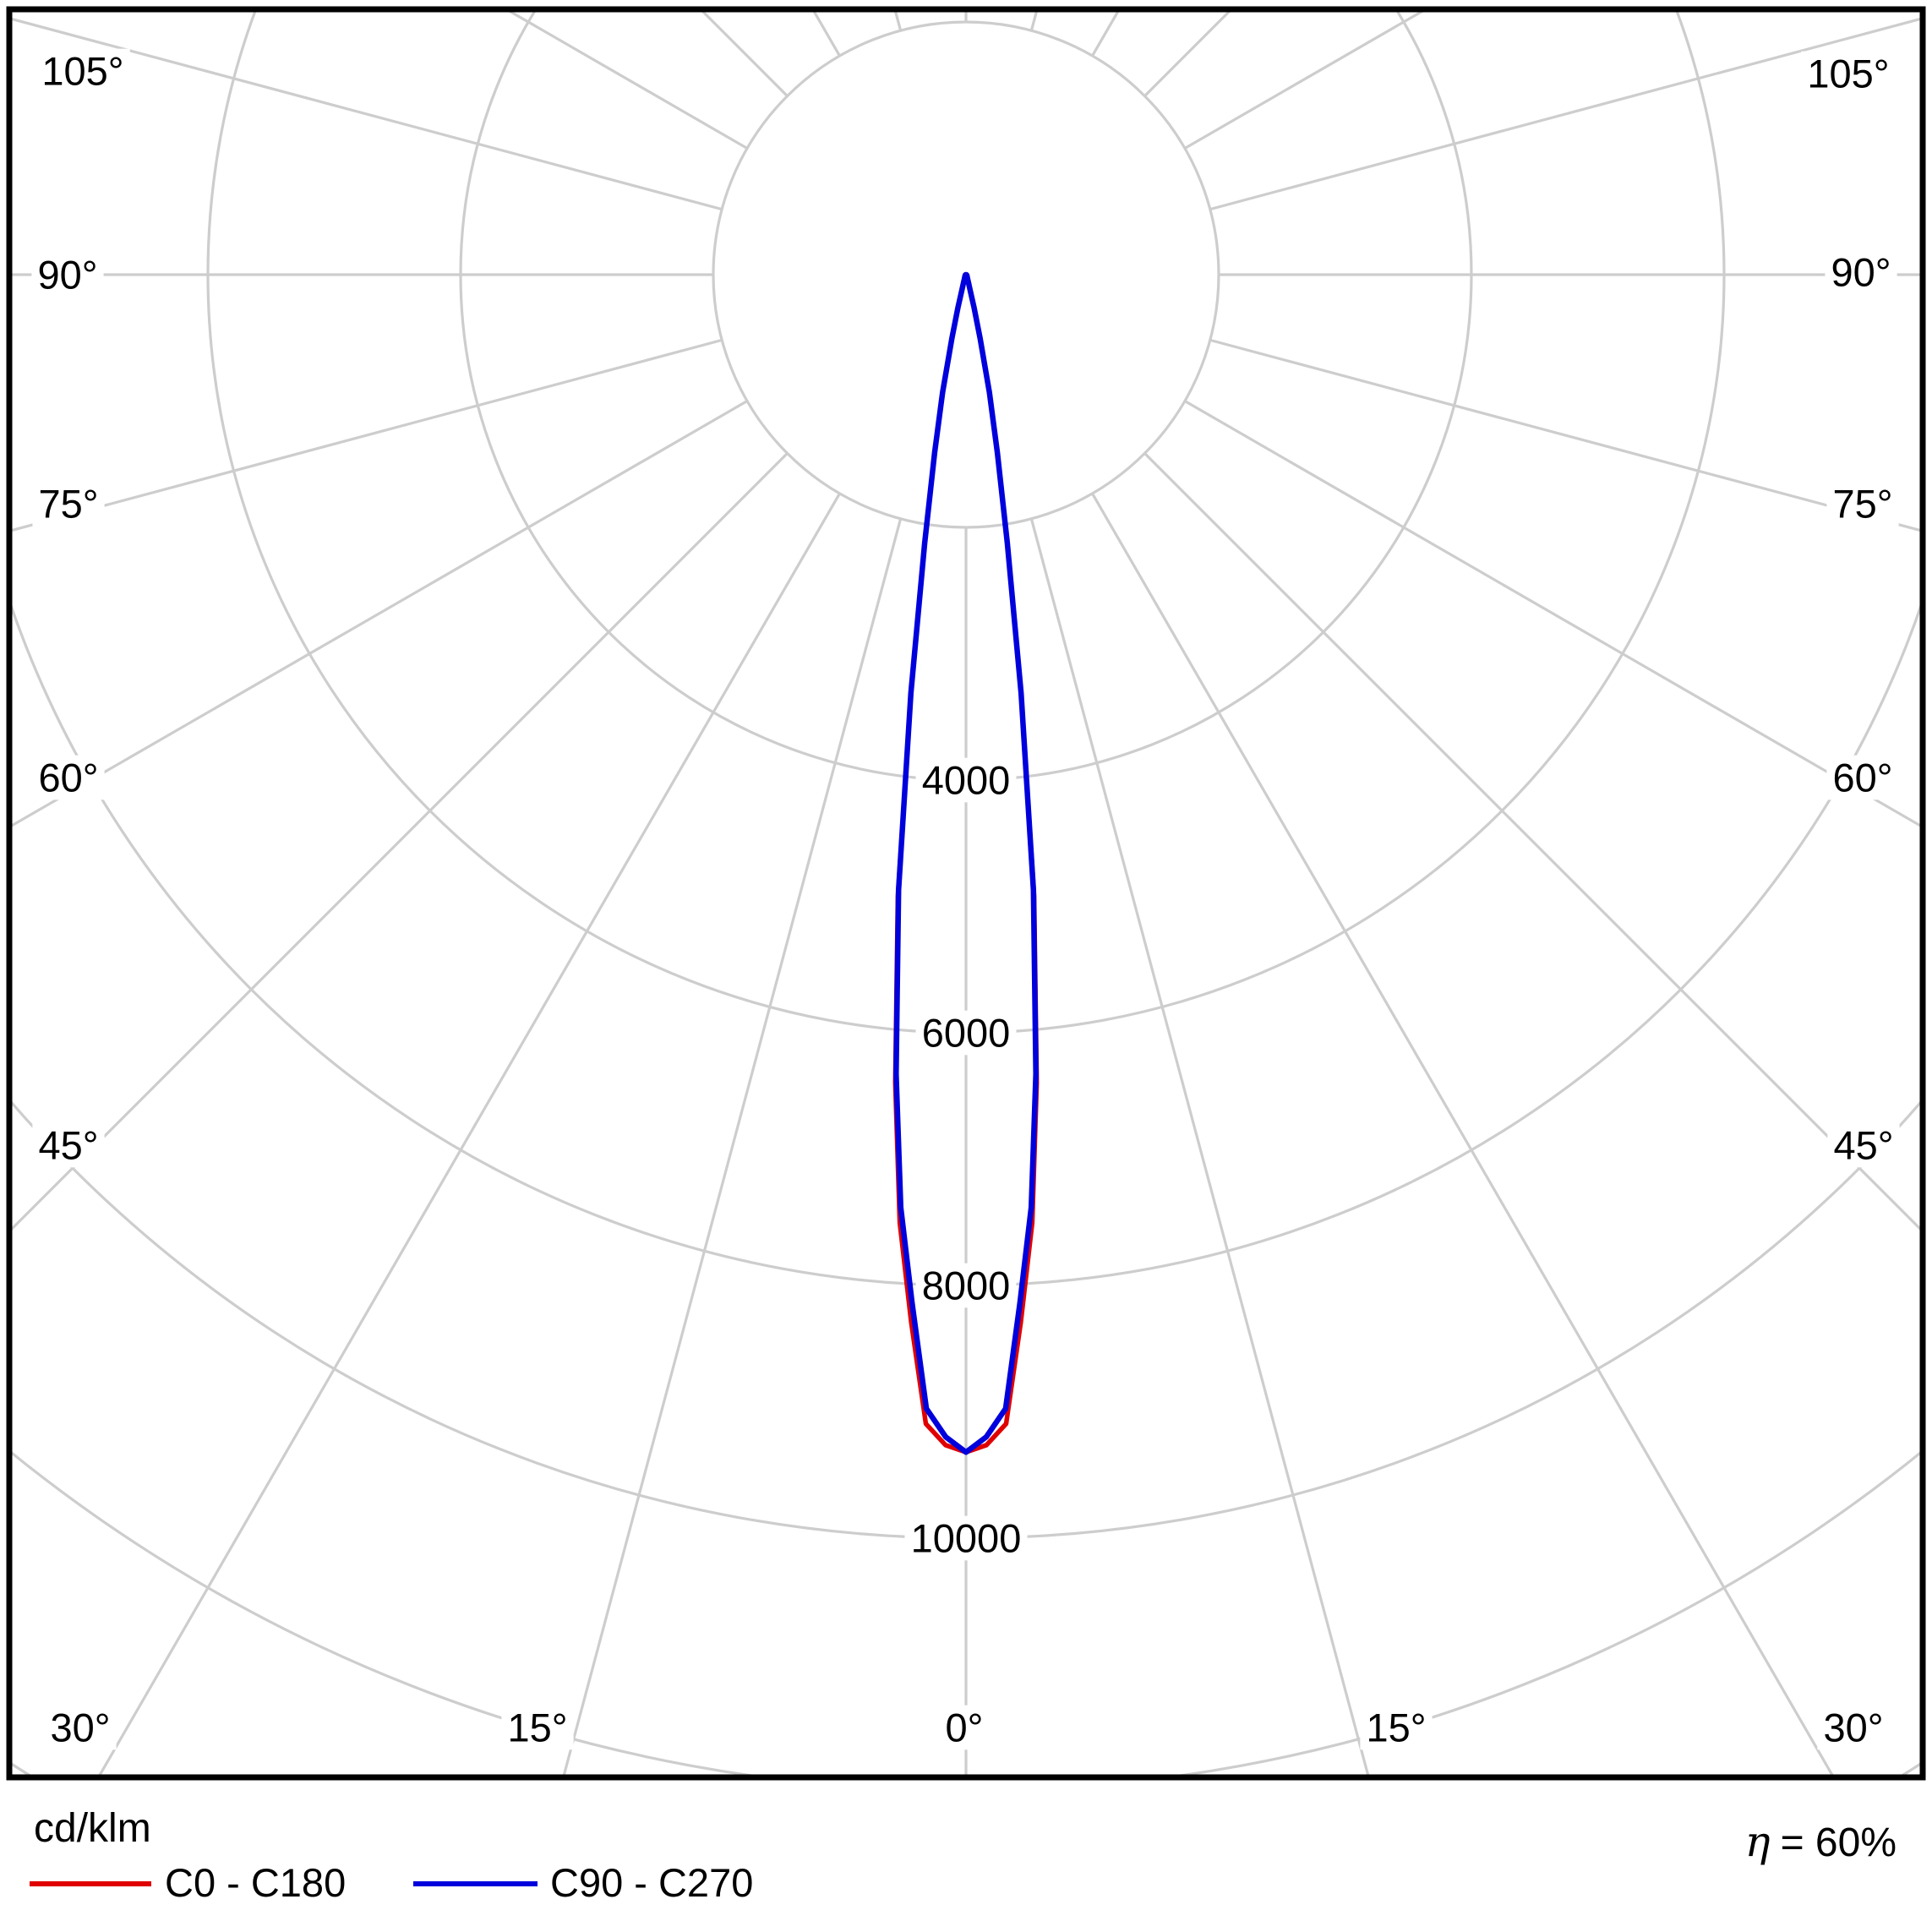  I want to click on svg-text: 4000, so click(966, 780).